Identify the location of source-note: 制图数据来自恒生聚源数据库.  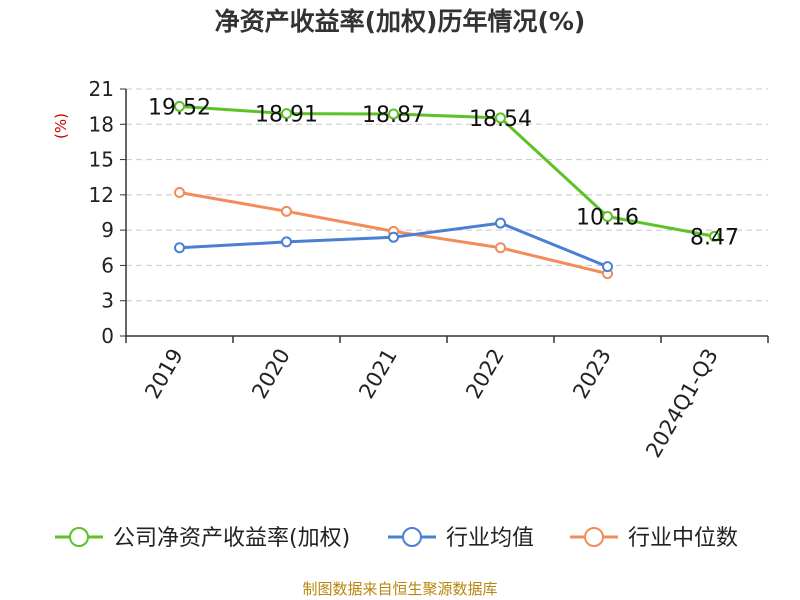
(399, 589).